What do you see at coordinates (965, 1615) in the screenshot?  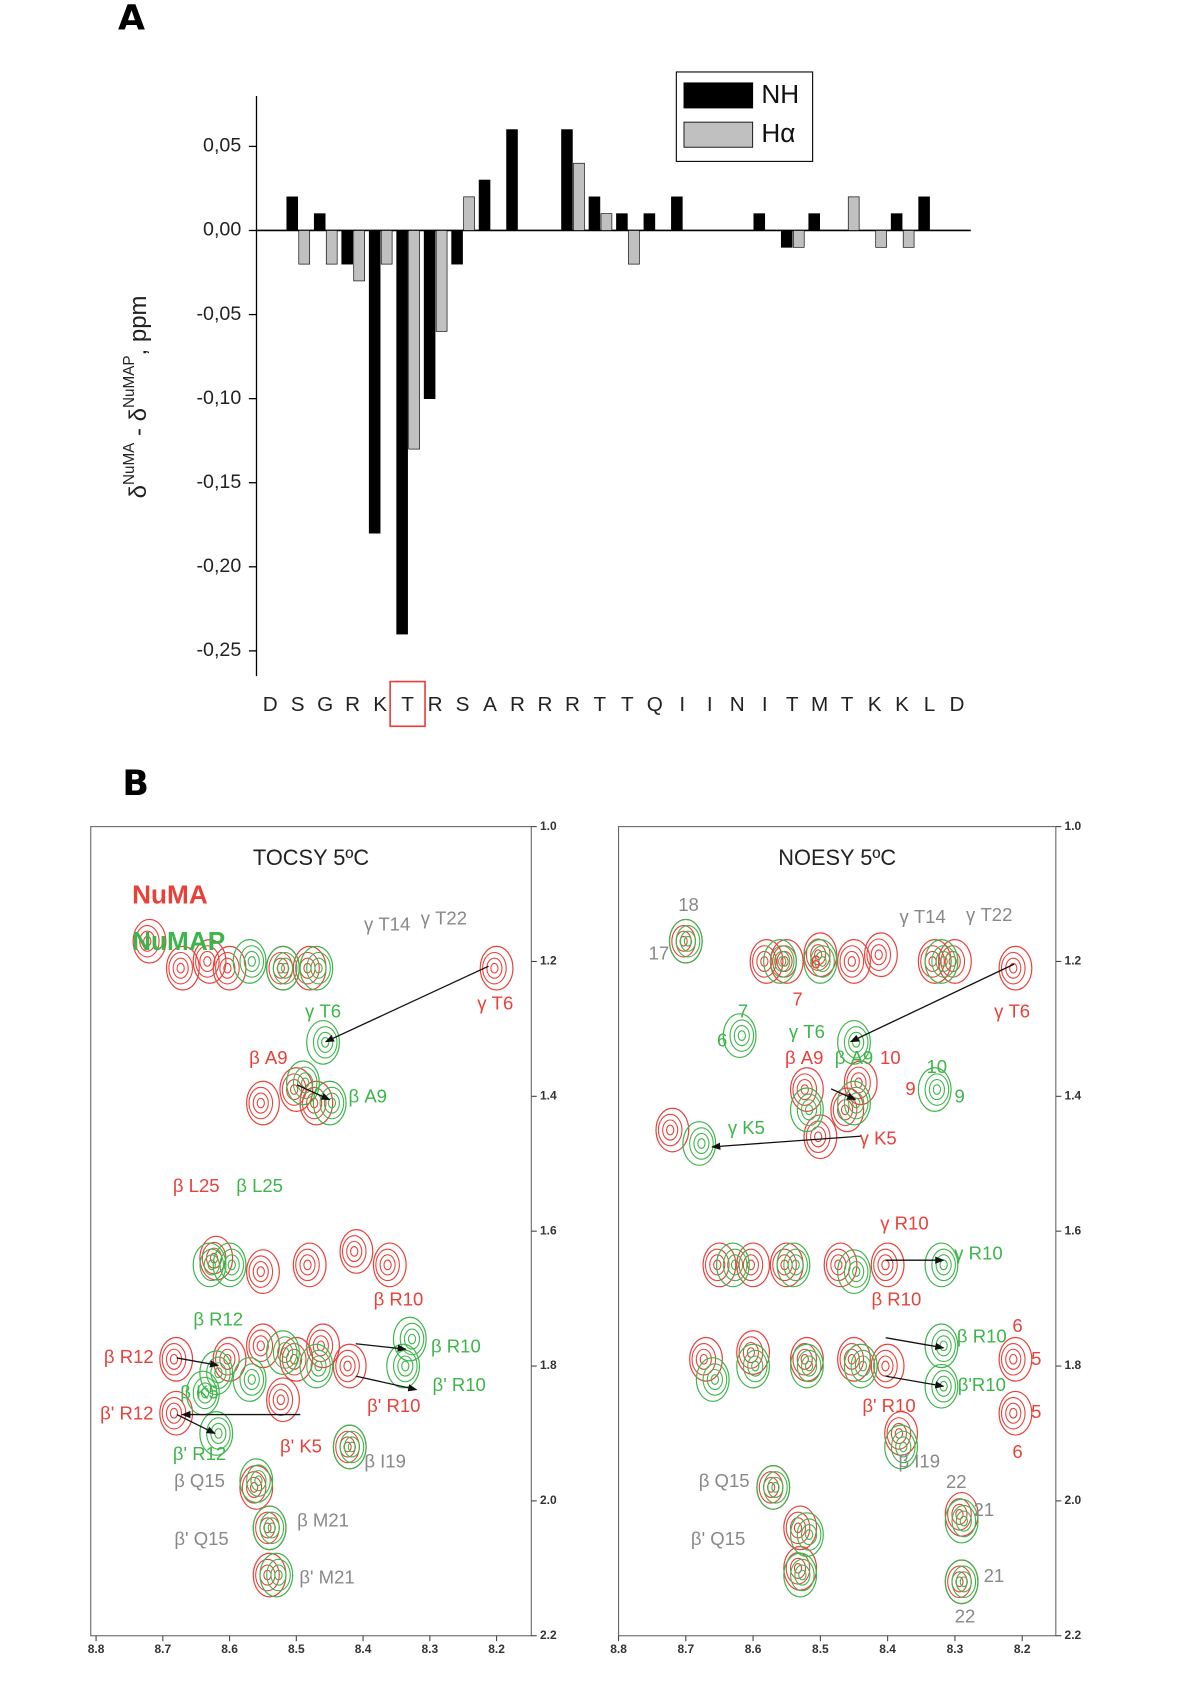 I see `peak-label: 22` at bounding box center [965, 1615].